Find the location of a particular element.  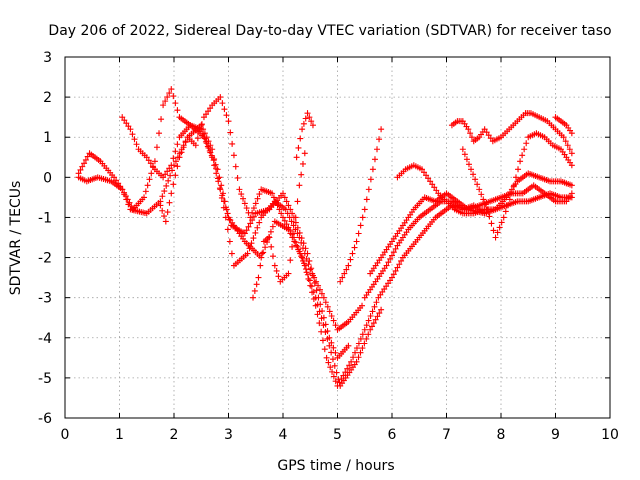

y-tick-label: -4 is located at coordinates (45, 339).